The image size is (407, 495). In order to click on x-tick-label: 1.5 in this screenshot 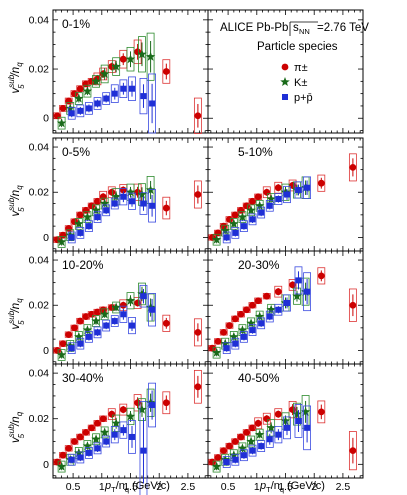, I will do `click(285, 487)`.